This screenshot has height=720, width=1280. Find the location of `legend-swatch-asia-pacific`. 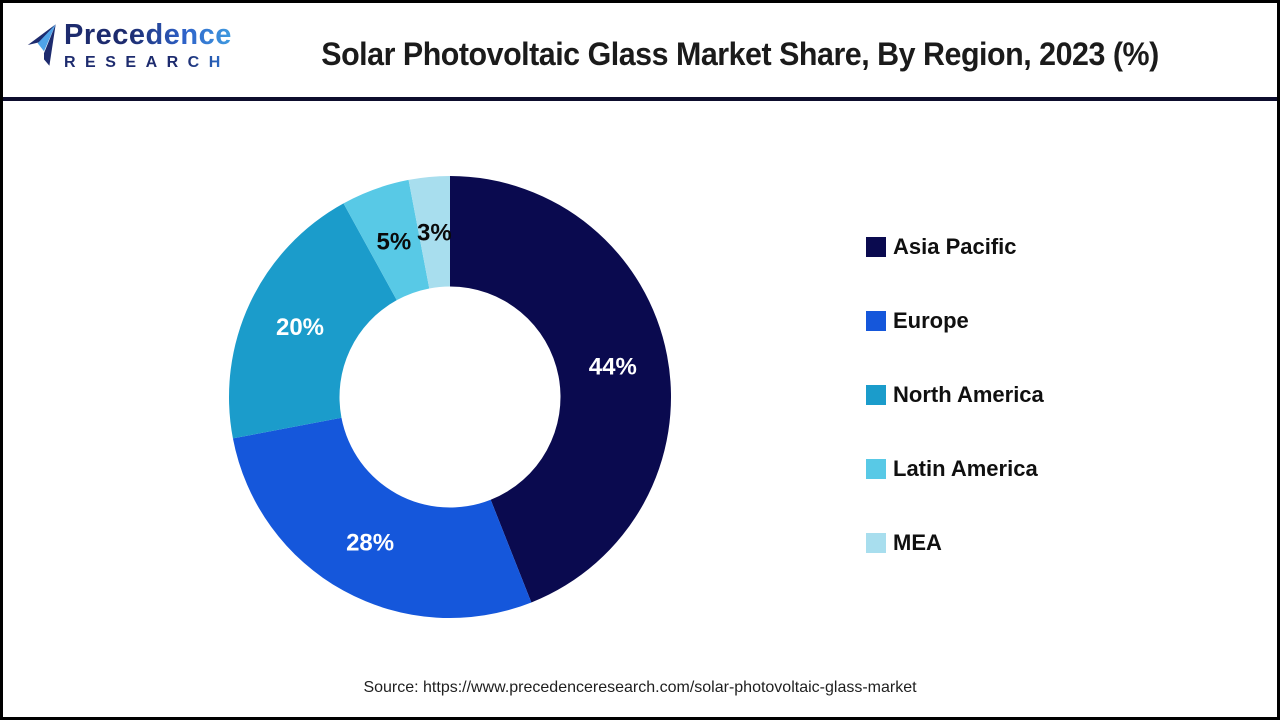

legend-swatch-asia-pacific is located at coordinates (876, 247).